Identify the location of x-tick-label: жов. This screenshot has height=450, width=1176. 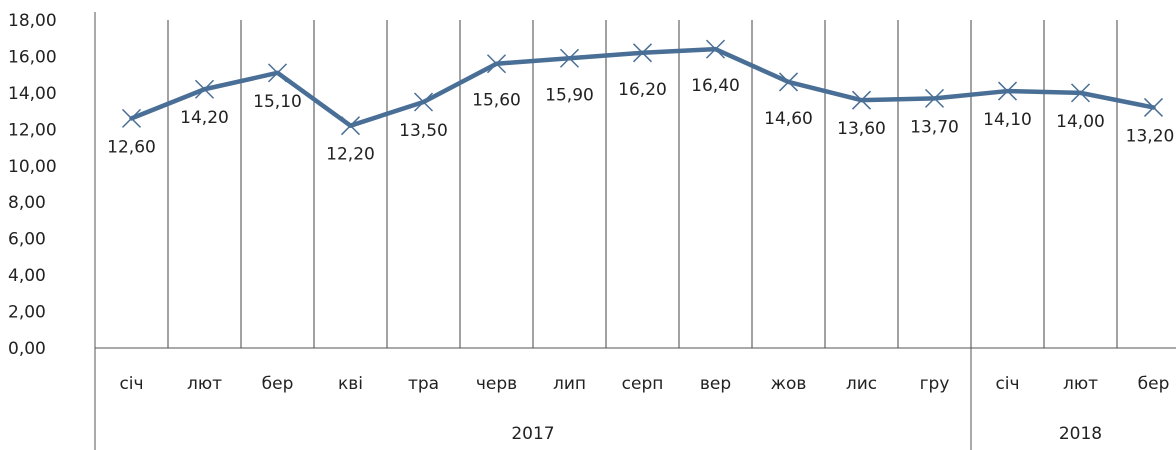
(789, 384).